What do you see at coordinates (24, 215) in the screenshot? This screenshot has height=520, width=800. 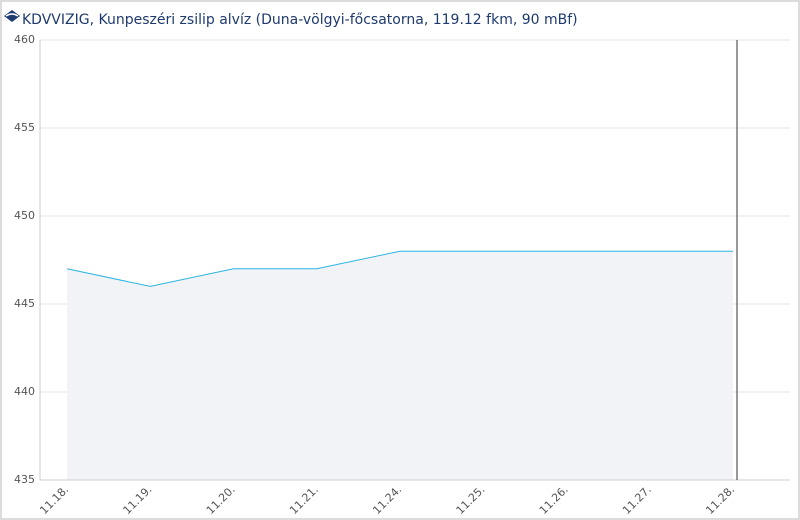 I see `y-tick-label: 450` at bounding box center [24, 215].